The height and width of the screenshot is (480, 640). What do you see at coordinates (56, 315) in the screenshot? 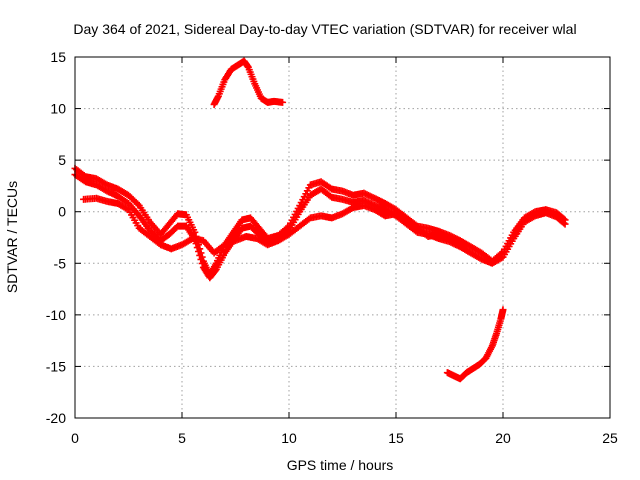
I see `y-tick-label: -10` at bounding box center [56, 315].